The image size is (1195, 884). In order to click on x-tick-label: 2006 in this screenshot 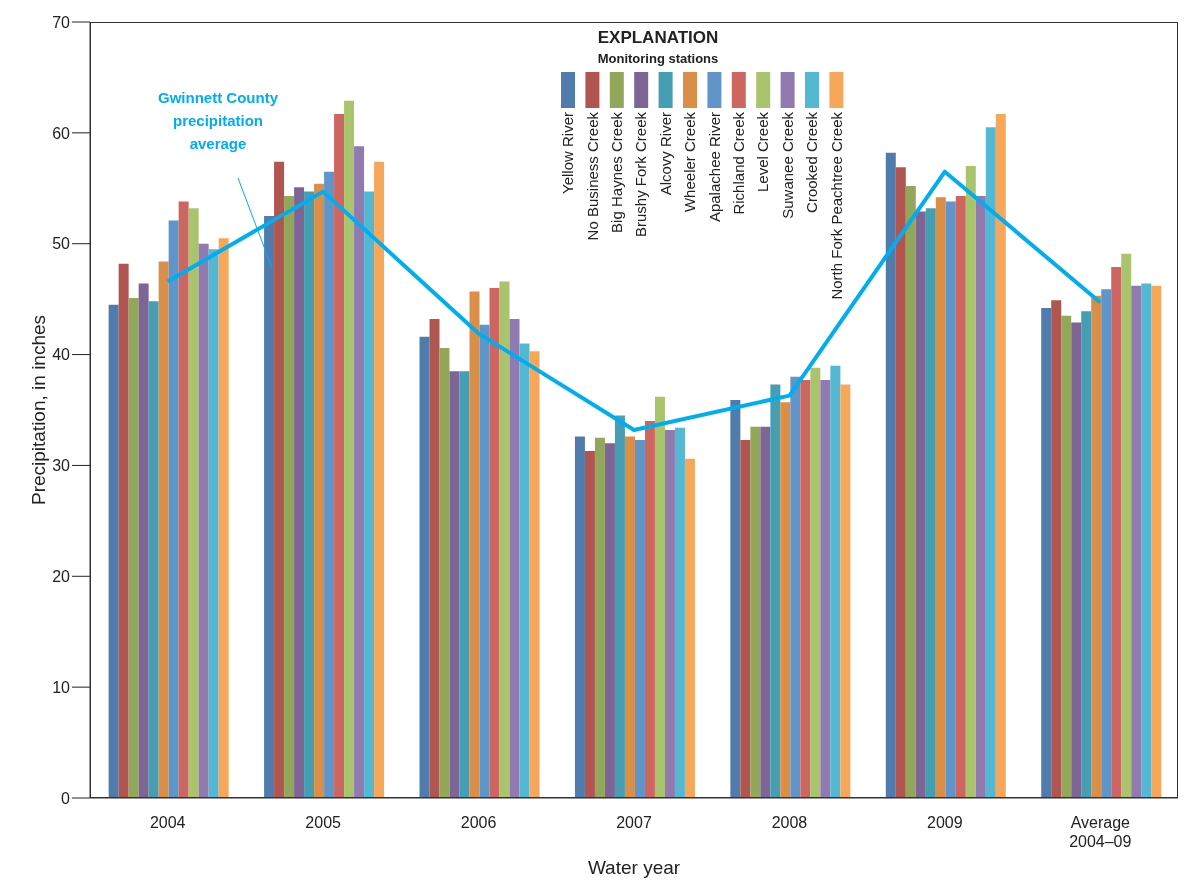, I will do `click(478, 822)`.